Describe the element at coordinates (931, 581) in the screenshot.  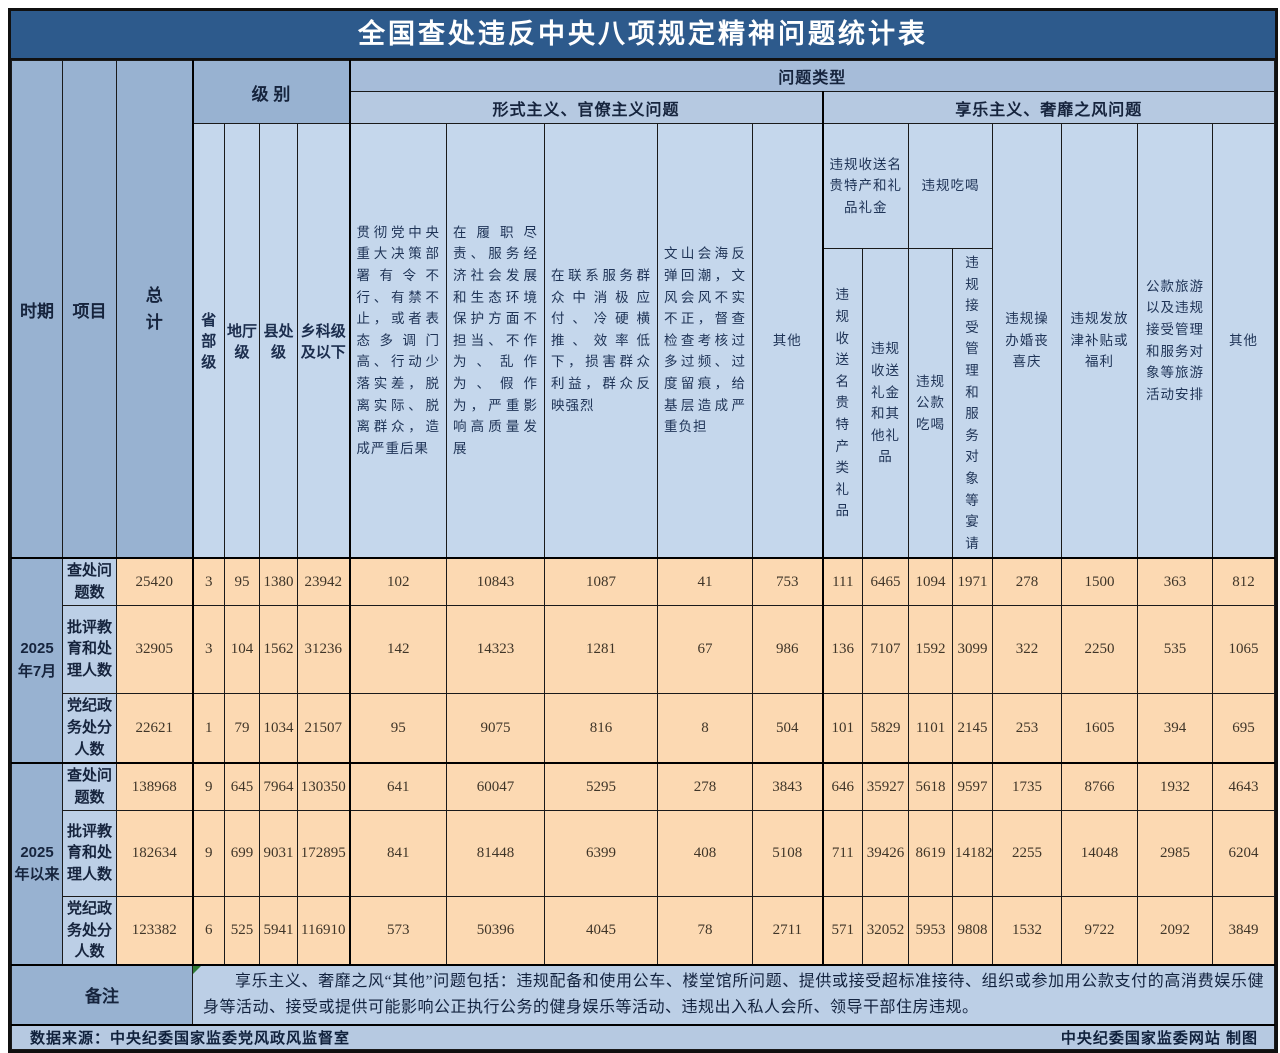
I see `data-cell: 1094` at that location.